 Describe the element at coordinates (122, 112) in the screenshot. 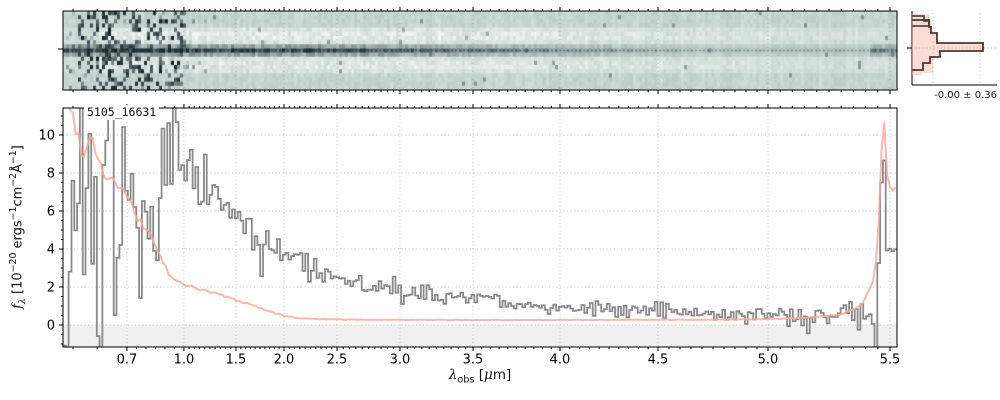

I see `object-id-label: 5105_16631` at that location.